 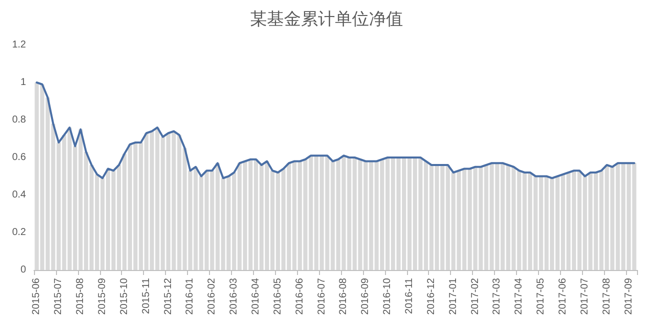 I want to click on x-tick-label: 2016-04, so click(x=256, y=296).